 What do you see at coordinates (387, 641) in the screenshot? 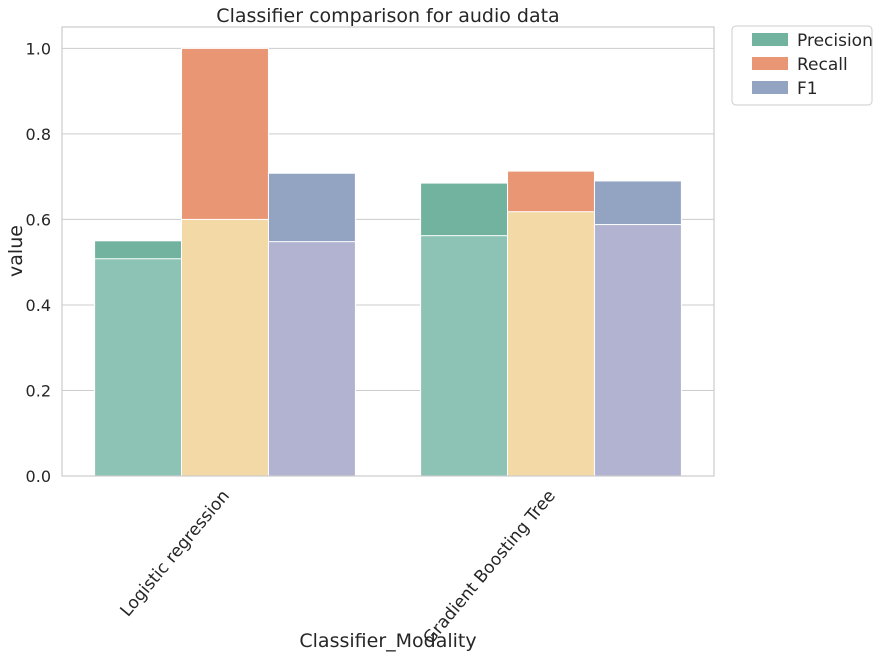
I see `x-axis-label: Classifier_Modality` at bounding box center [387, 641].